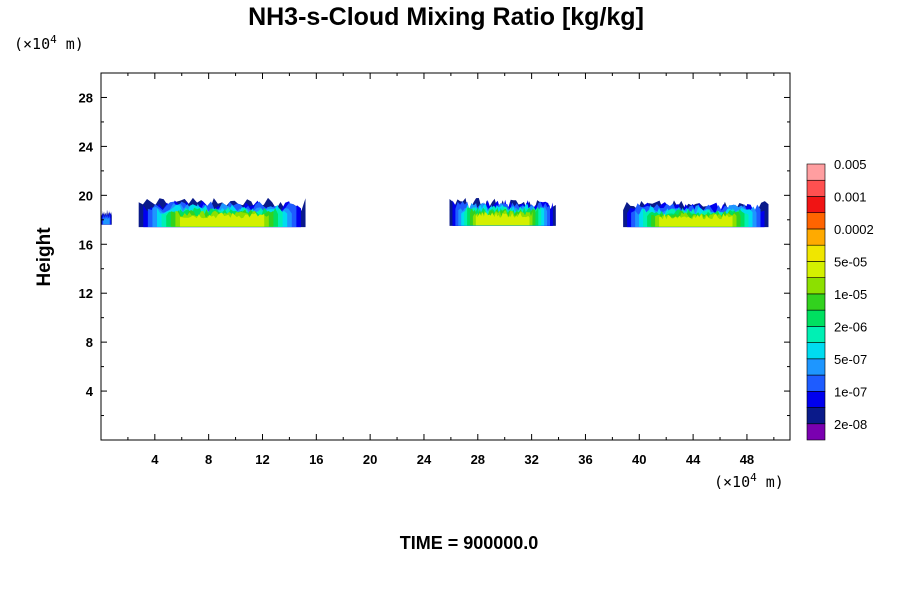  I want to click on colorbar-label: 2e-08, so click(850, 424).